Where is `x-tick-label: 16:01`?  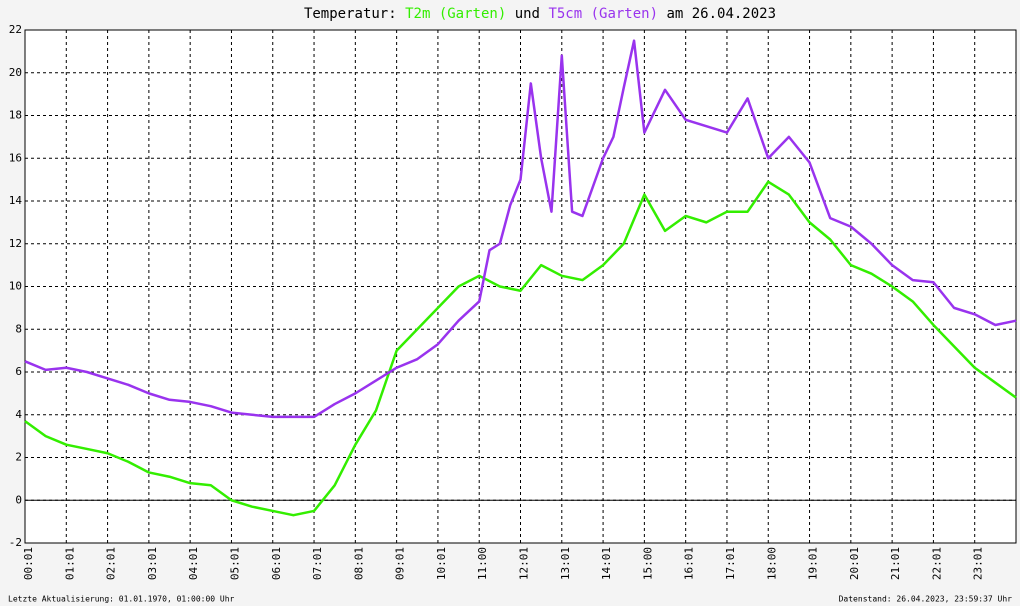
x-tick-label: 16:01 is located at coordinates (689, 563).